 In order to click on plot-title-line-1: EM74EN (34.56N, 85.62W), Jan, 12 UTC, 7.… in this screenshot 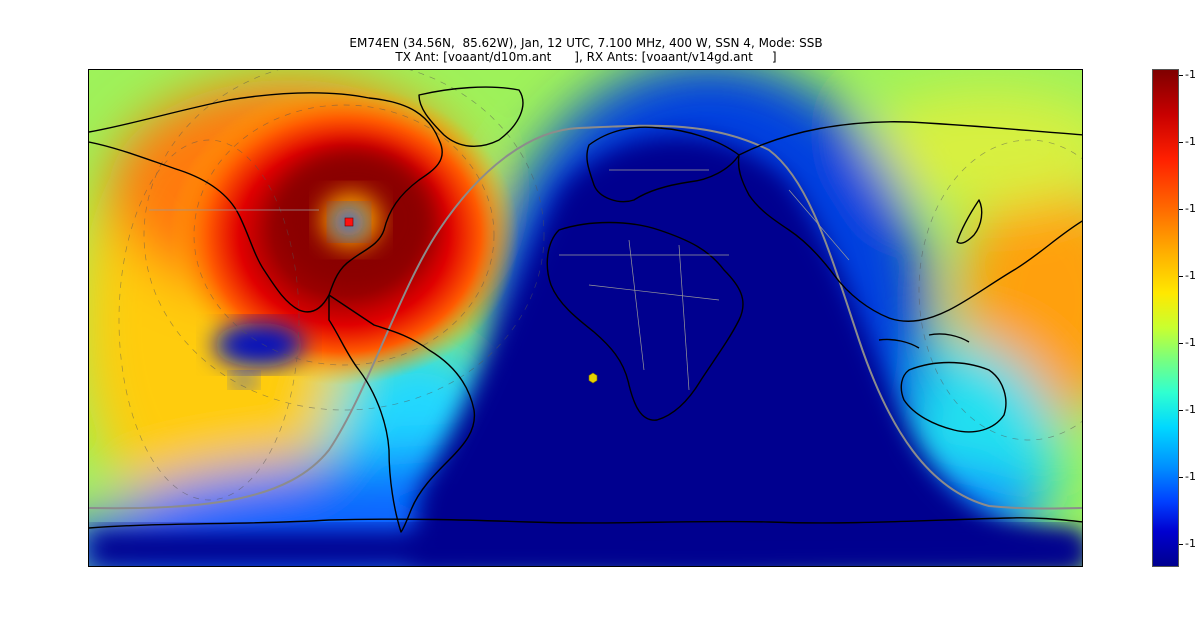, I will do `click(586, 43)`.